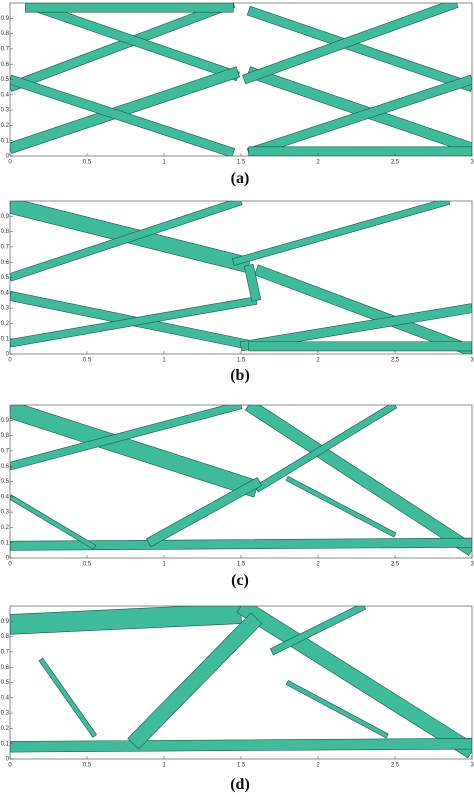  I want to click on panel-label: (a), so click(240, 178).